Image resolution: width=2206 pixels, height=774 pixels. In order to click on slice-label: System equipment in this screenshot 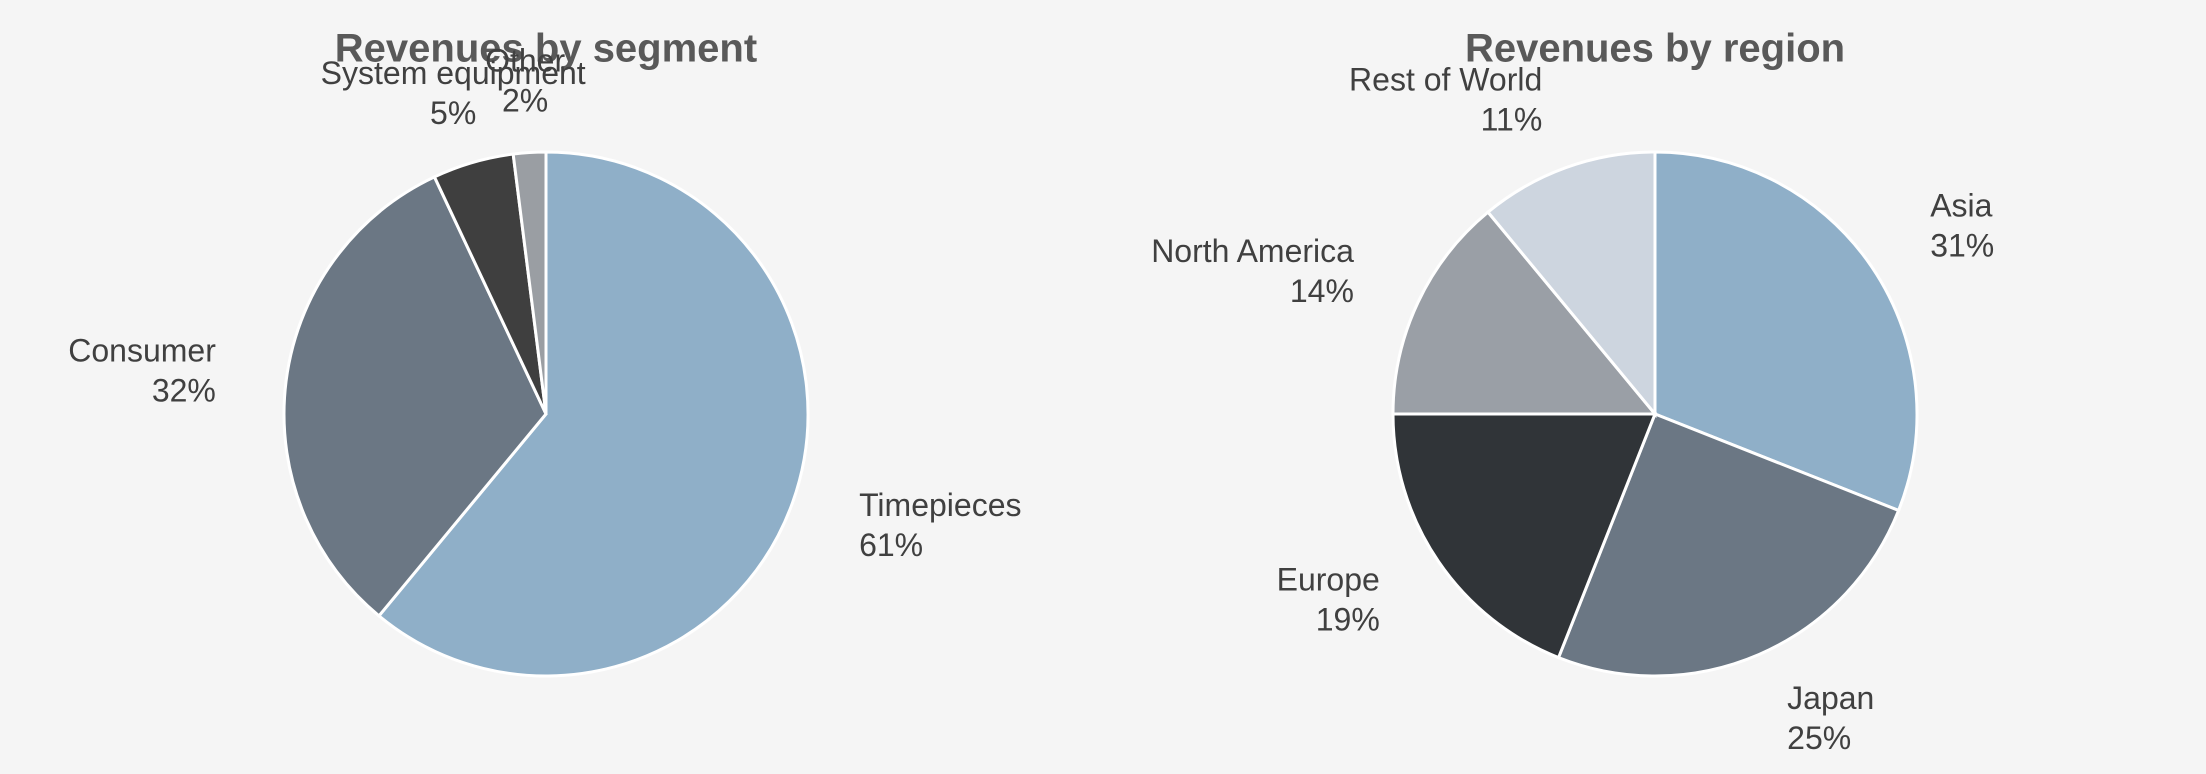, I will do `click(453, 73)`.